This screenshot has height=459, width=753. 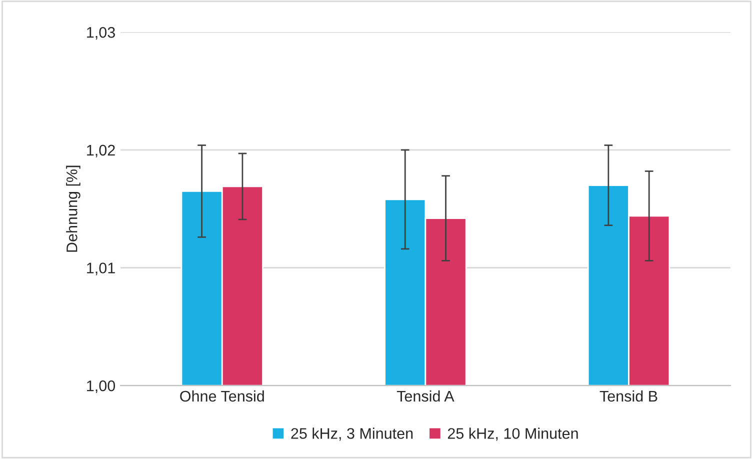 What do you see at coordinates (513, 434) in the screenshot?
I see `legend-label: 25 kHz, 10 Minuten` at bounding box center [513, 434].